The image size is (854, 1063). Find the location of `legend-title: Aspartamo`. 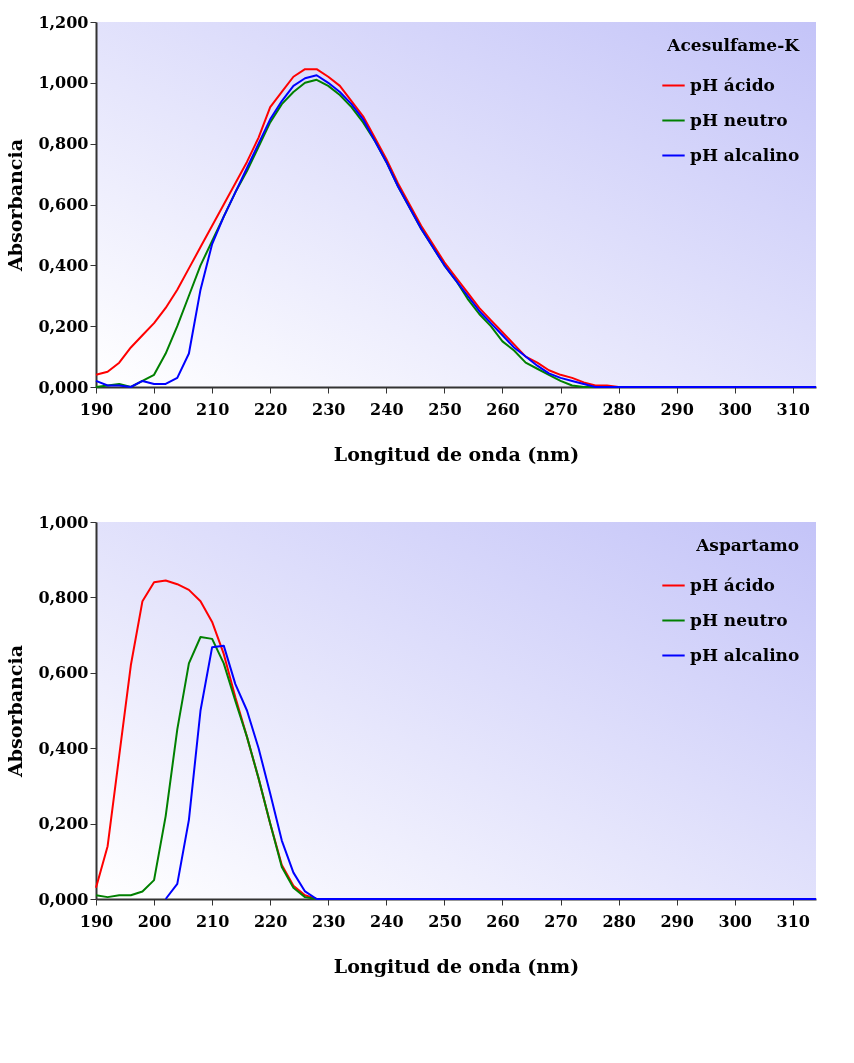

legend-title: Aspartamo is located at coordinates (747, 545).